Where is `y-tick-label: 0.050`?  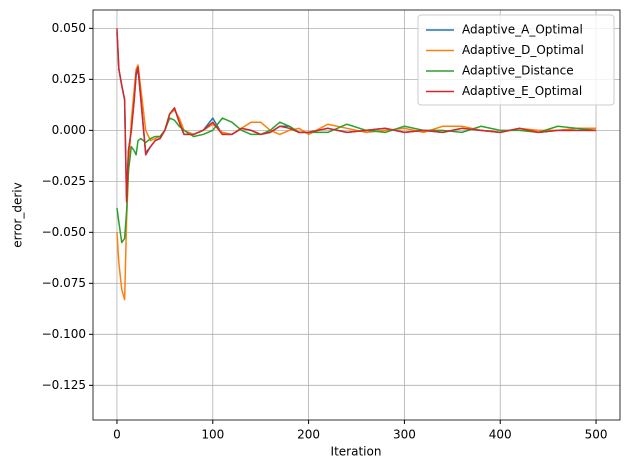 y-tick-label: 0.050 is located at coordinates (69, 28).